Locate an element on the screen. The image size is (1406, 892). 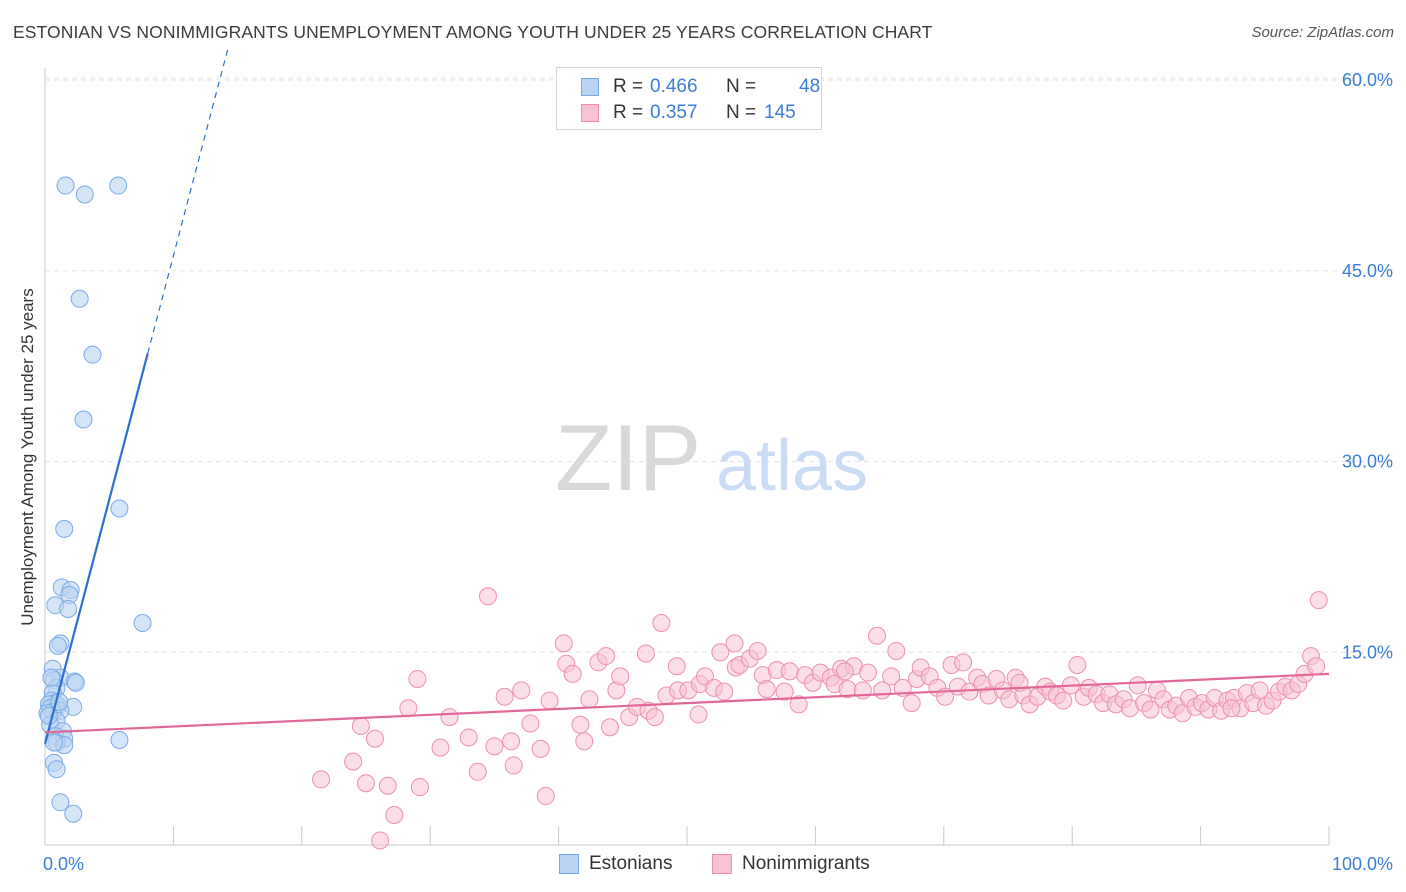
nonimmigrants-legend-swatch is located at coordinates (722, 864).